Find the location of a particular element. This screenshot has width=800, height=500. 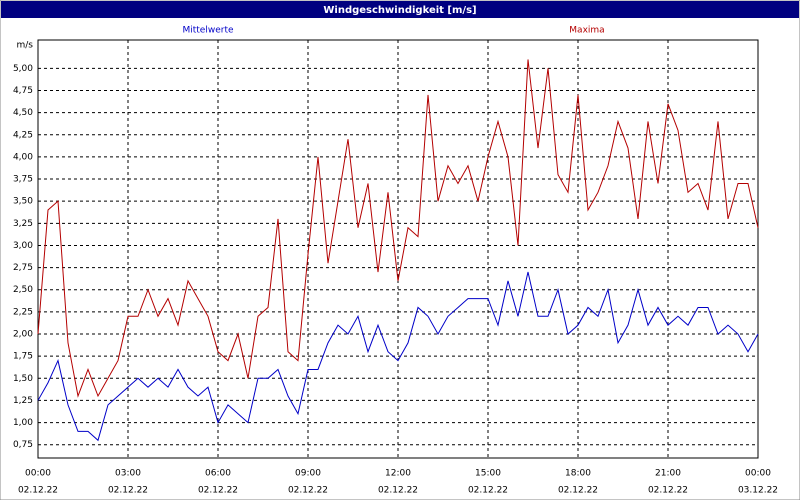

y-tick-label: 1,50 is located at coordinates (23, 379).